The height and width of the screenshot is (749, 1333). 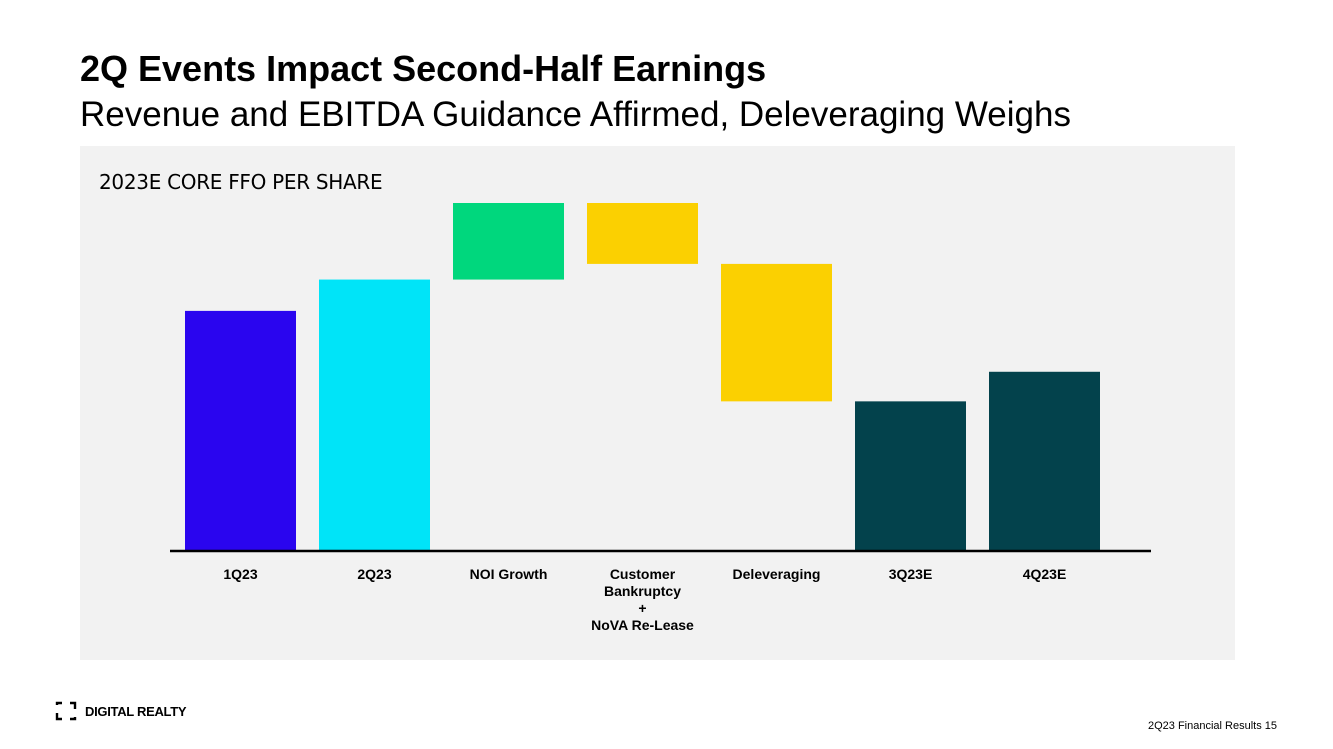 I want to click on tick-label-7: 4Q23E, so click(x=1045, y=574).